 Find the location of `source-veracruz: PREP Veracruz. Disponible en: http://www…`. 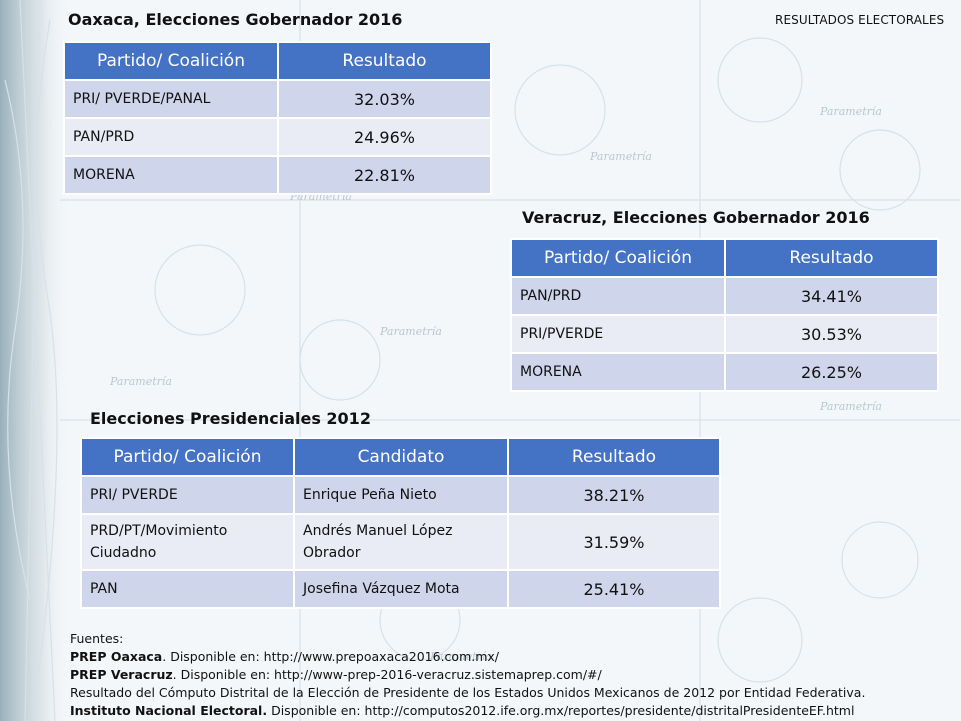

source-veracruz: PREP Veracruz. Disponible en: http://www… is located at coordinates (467, 675).